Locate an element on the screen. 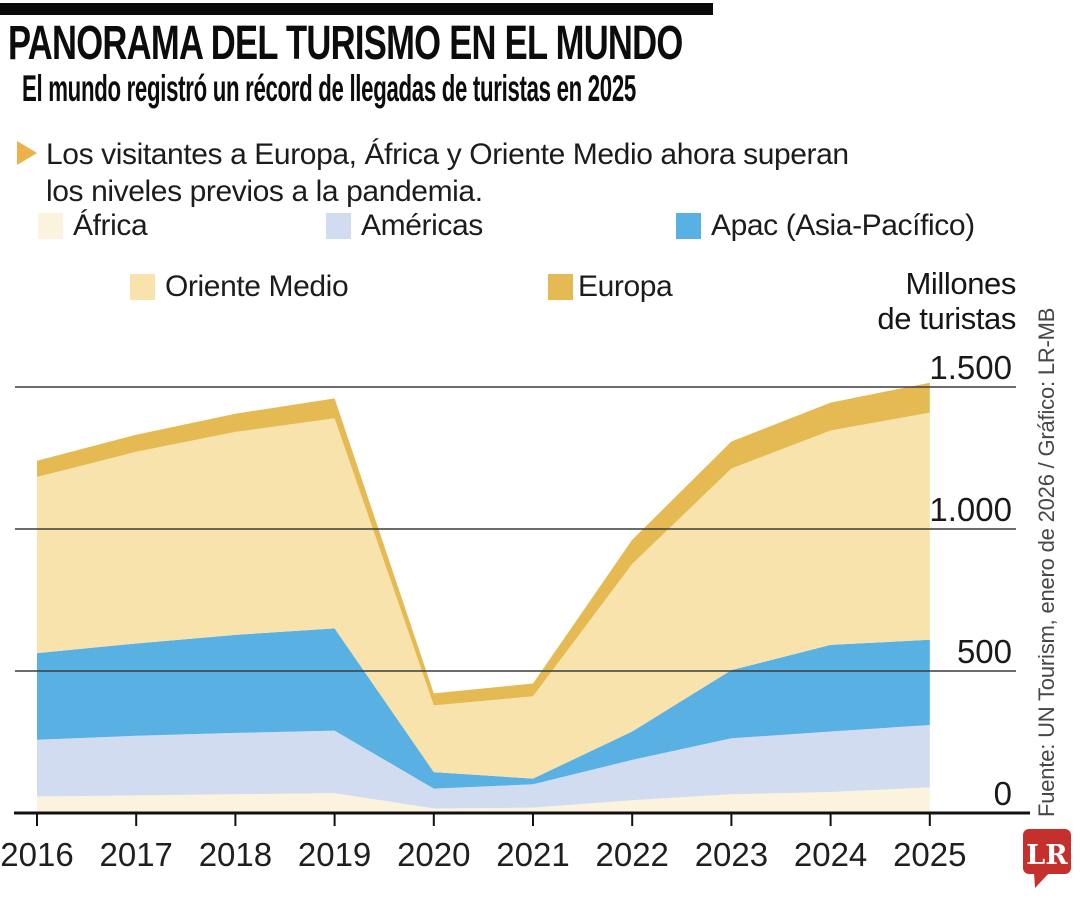  area-americas is located at coordinates (483, 767).